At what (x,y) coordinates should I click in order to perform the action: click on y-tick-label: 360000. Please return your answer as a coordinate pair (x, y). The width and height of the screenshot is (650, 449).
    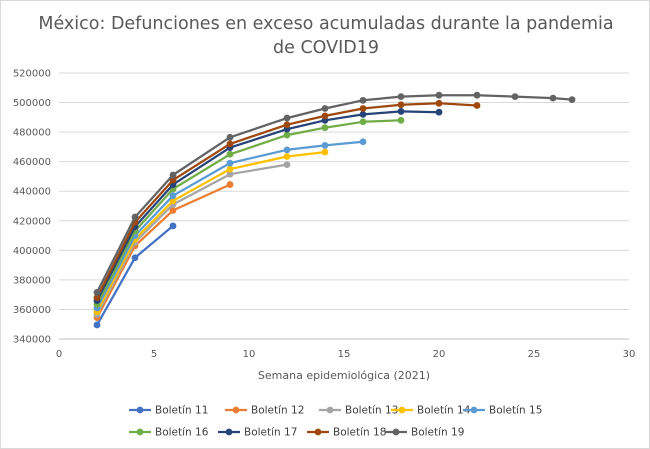
    Looking at the image, I should click on (32, 310).